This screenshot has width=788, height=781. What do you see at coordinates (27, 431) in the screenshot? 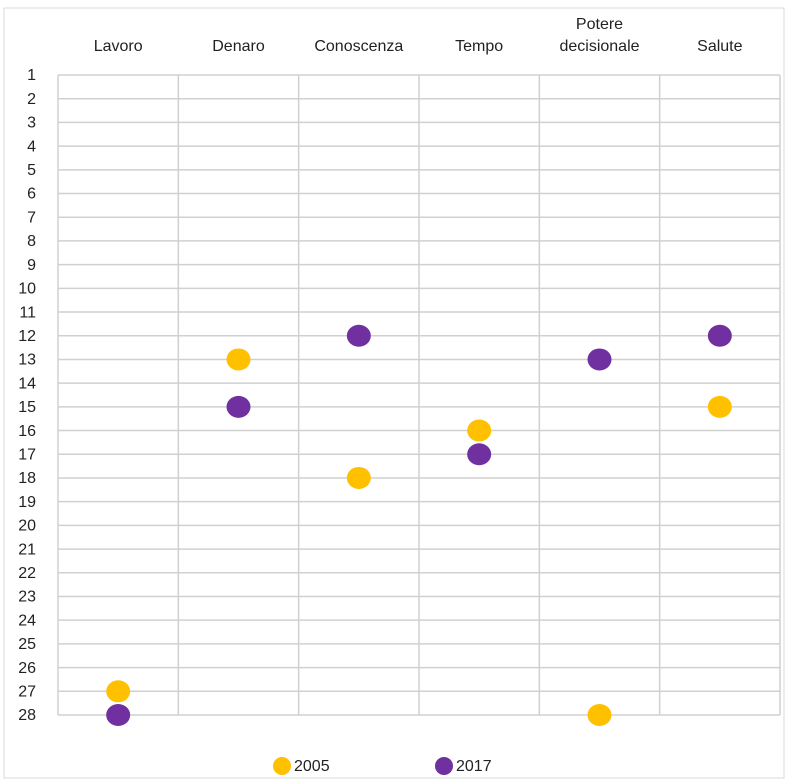
I see `y-tick-label: 16` at bounding box center [27, 431].